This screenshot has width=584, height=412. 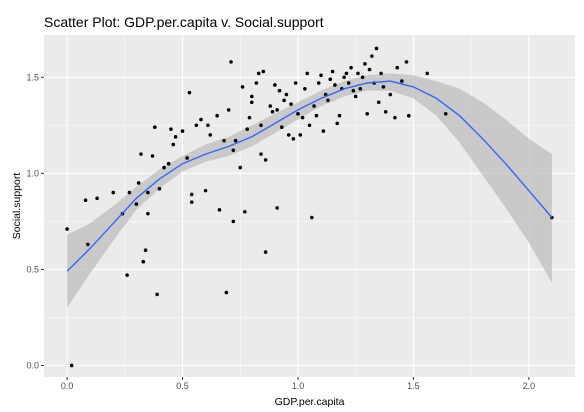 I want to click on x-tick-label: 2.0, so click(x=529, y=386).